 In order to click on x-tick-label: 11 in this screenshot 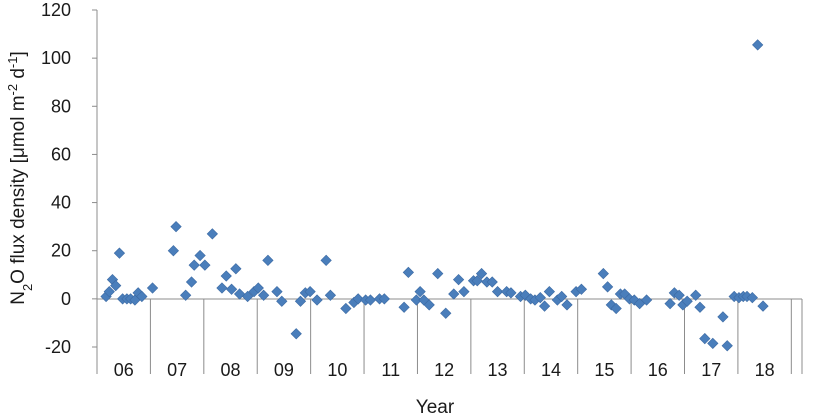, I will do `click(390, 370)`.